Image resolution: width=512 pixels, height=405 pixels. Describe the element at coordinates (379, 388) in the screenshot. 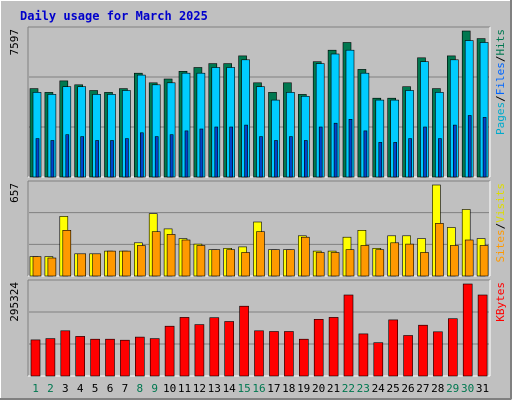

I see `day-label-24: 24` at that location.